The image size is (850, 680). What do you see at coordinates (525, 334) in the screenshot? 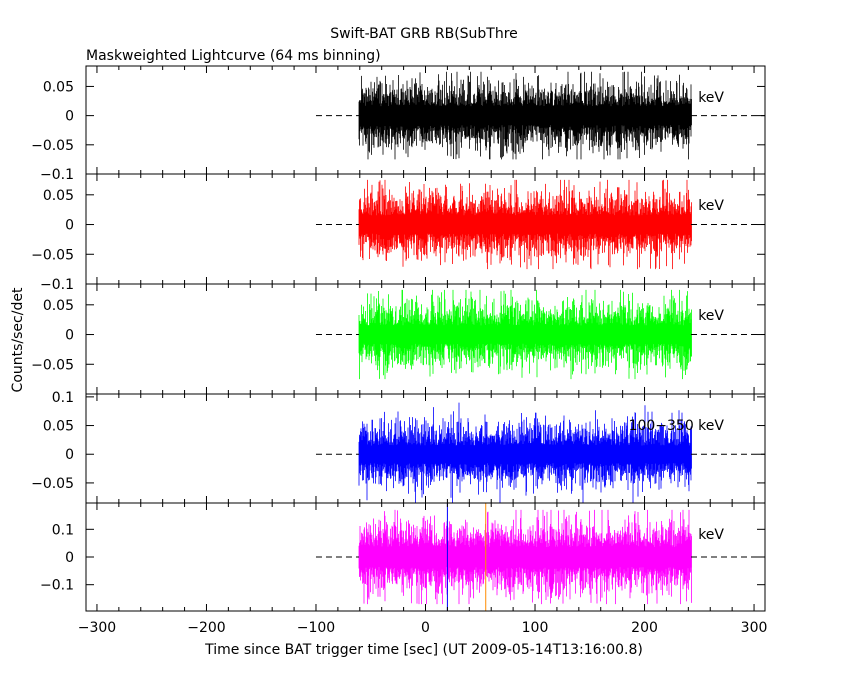
I see `series-panel-3-signal` at bounding box center [525, 334].